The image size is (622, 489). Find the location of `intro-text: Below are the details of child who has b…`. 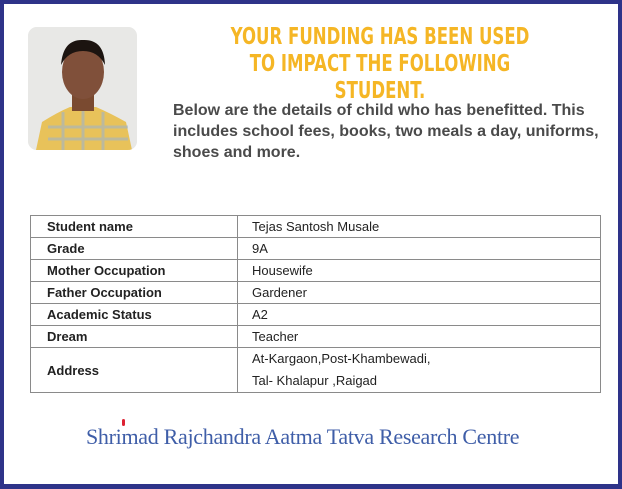

intro-text: Below are the details of child who has b… is located at coordinates (386, 131).